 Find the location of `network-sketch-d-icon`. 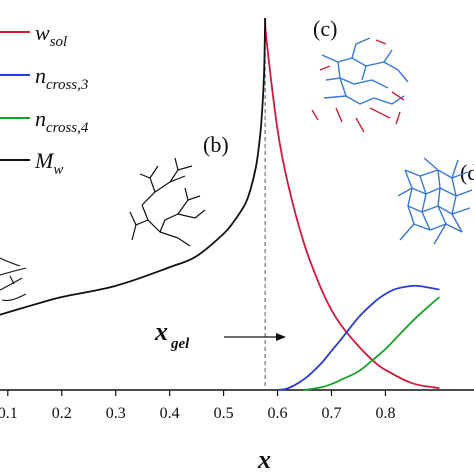

network-sketch-d-icon is located at coordinates (435, 201).